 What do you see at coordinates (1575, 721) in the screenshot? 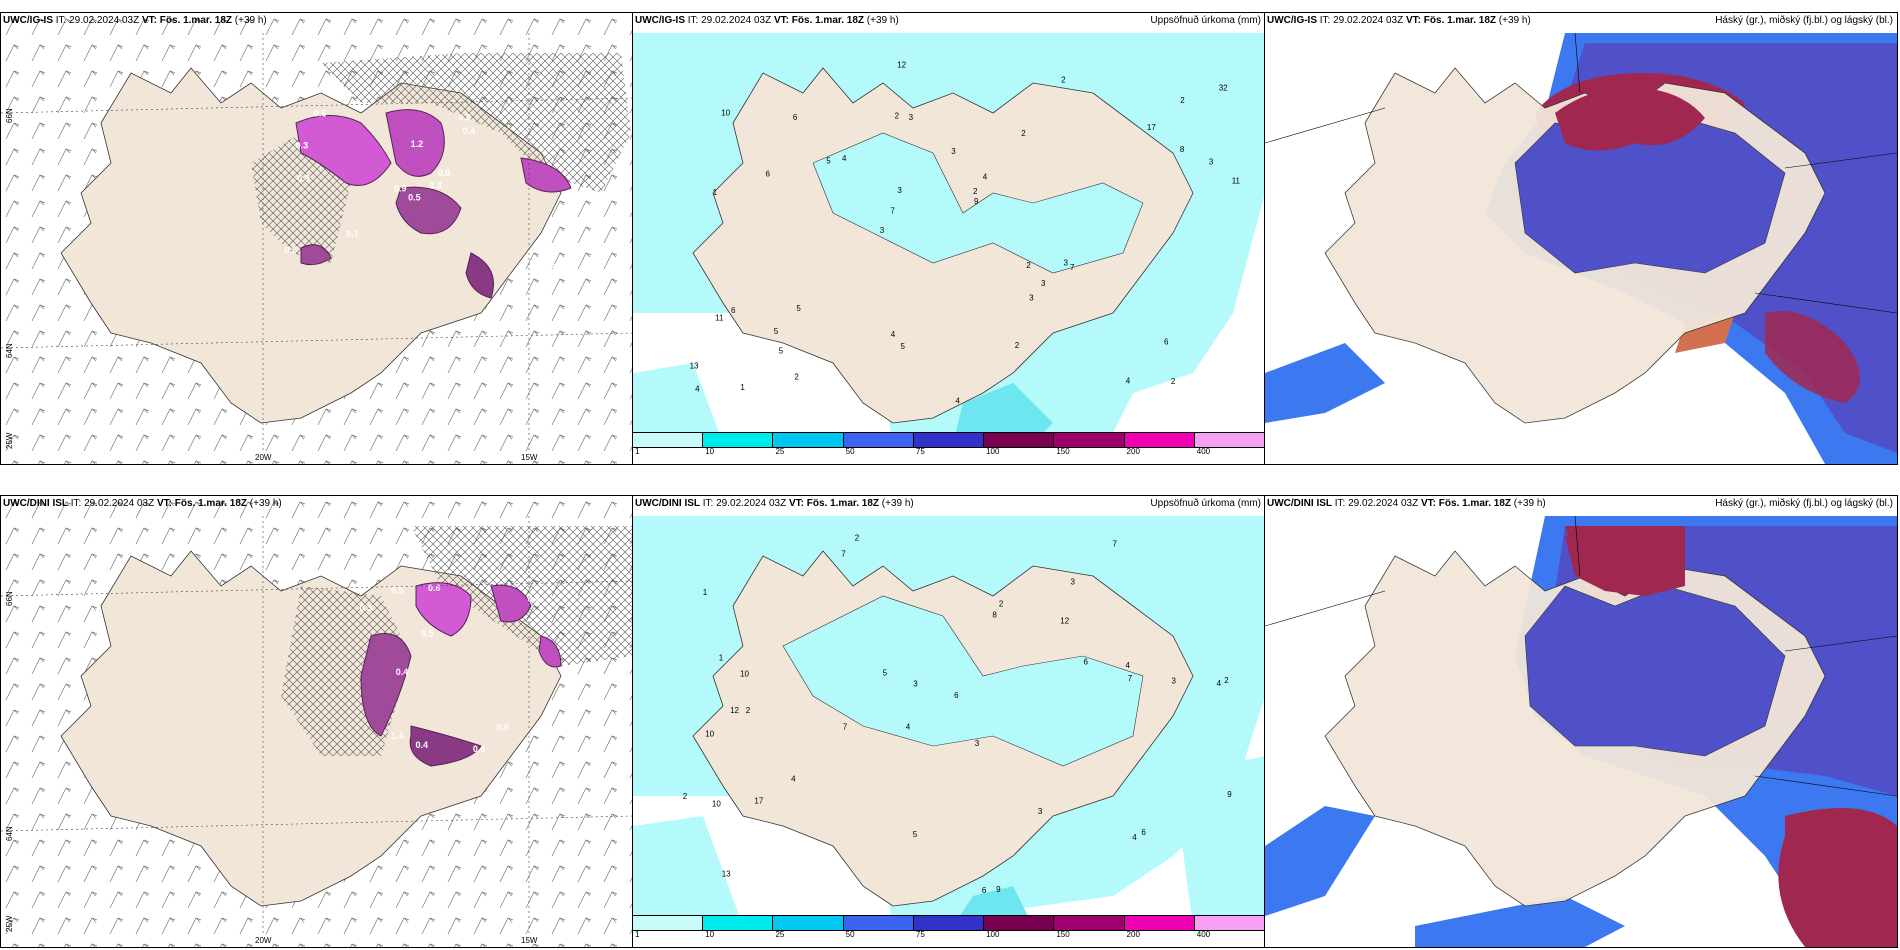
I see `iceland-landmass` at bounding box center [1575, 721].